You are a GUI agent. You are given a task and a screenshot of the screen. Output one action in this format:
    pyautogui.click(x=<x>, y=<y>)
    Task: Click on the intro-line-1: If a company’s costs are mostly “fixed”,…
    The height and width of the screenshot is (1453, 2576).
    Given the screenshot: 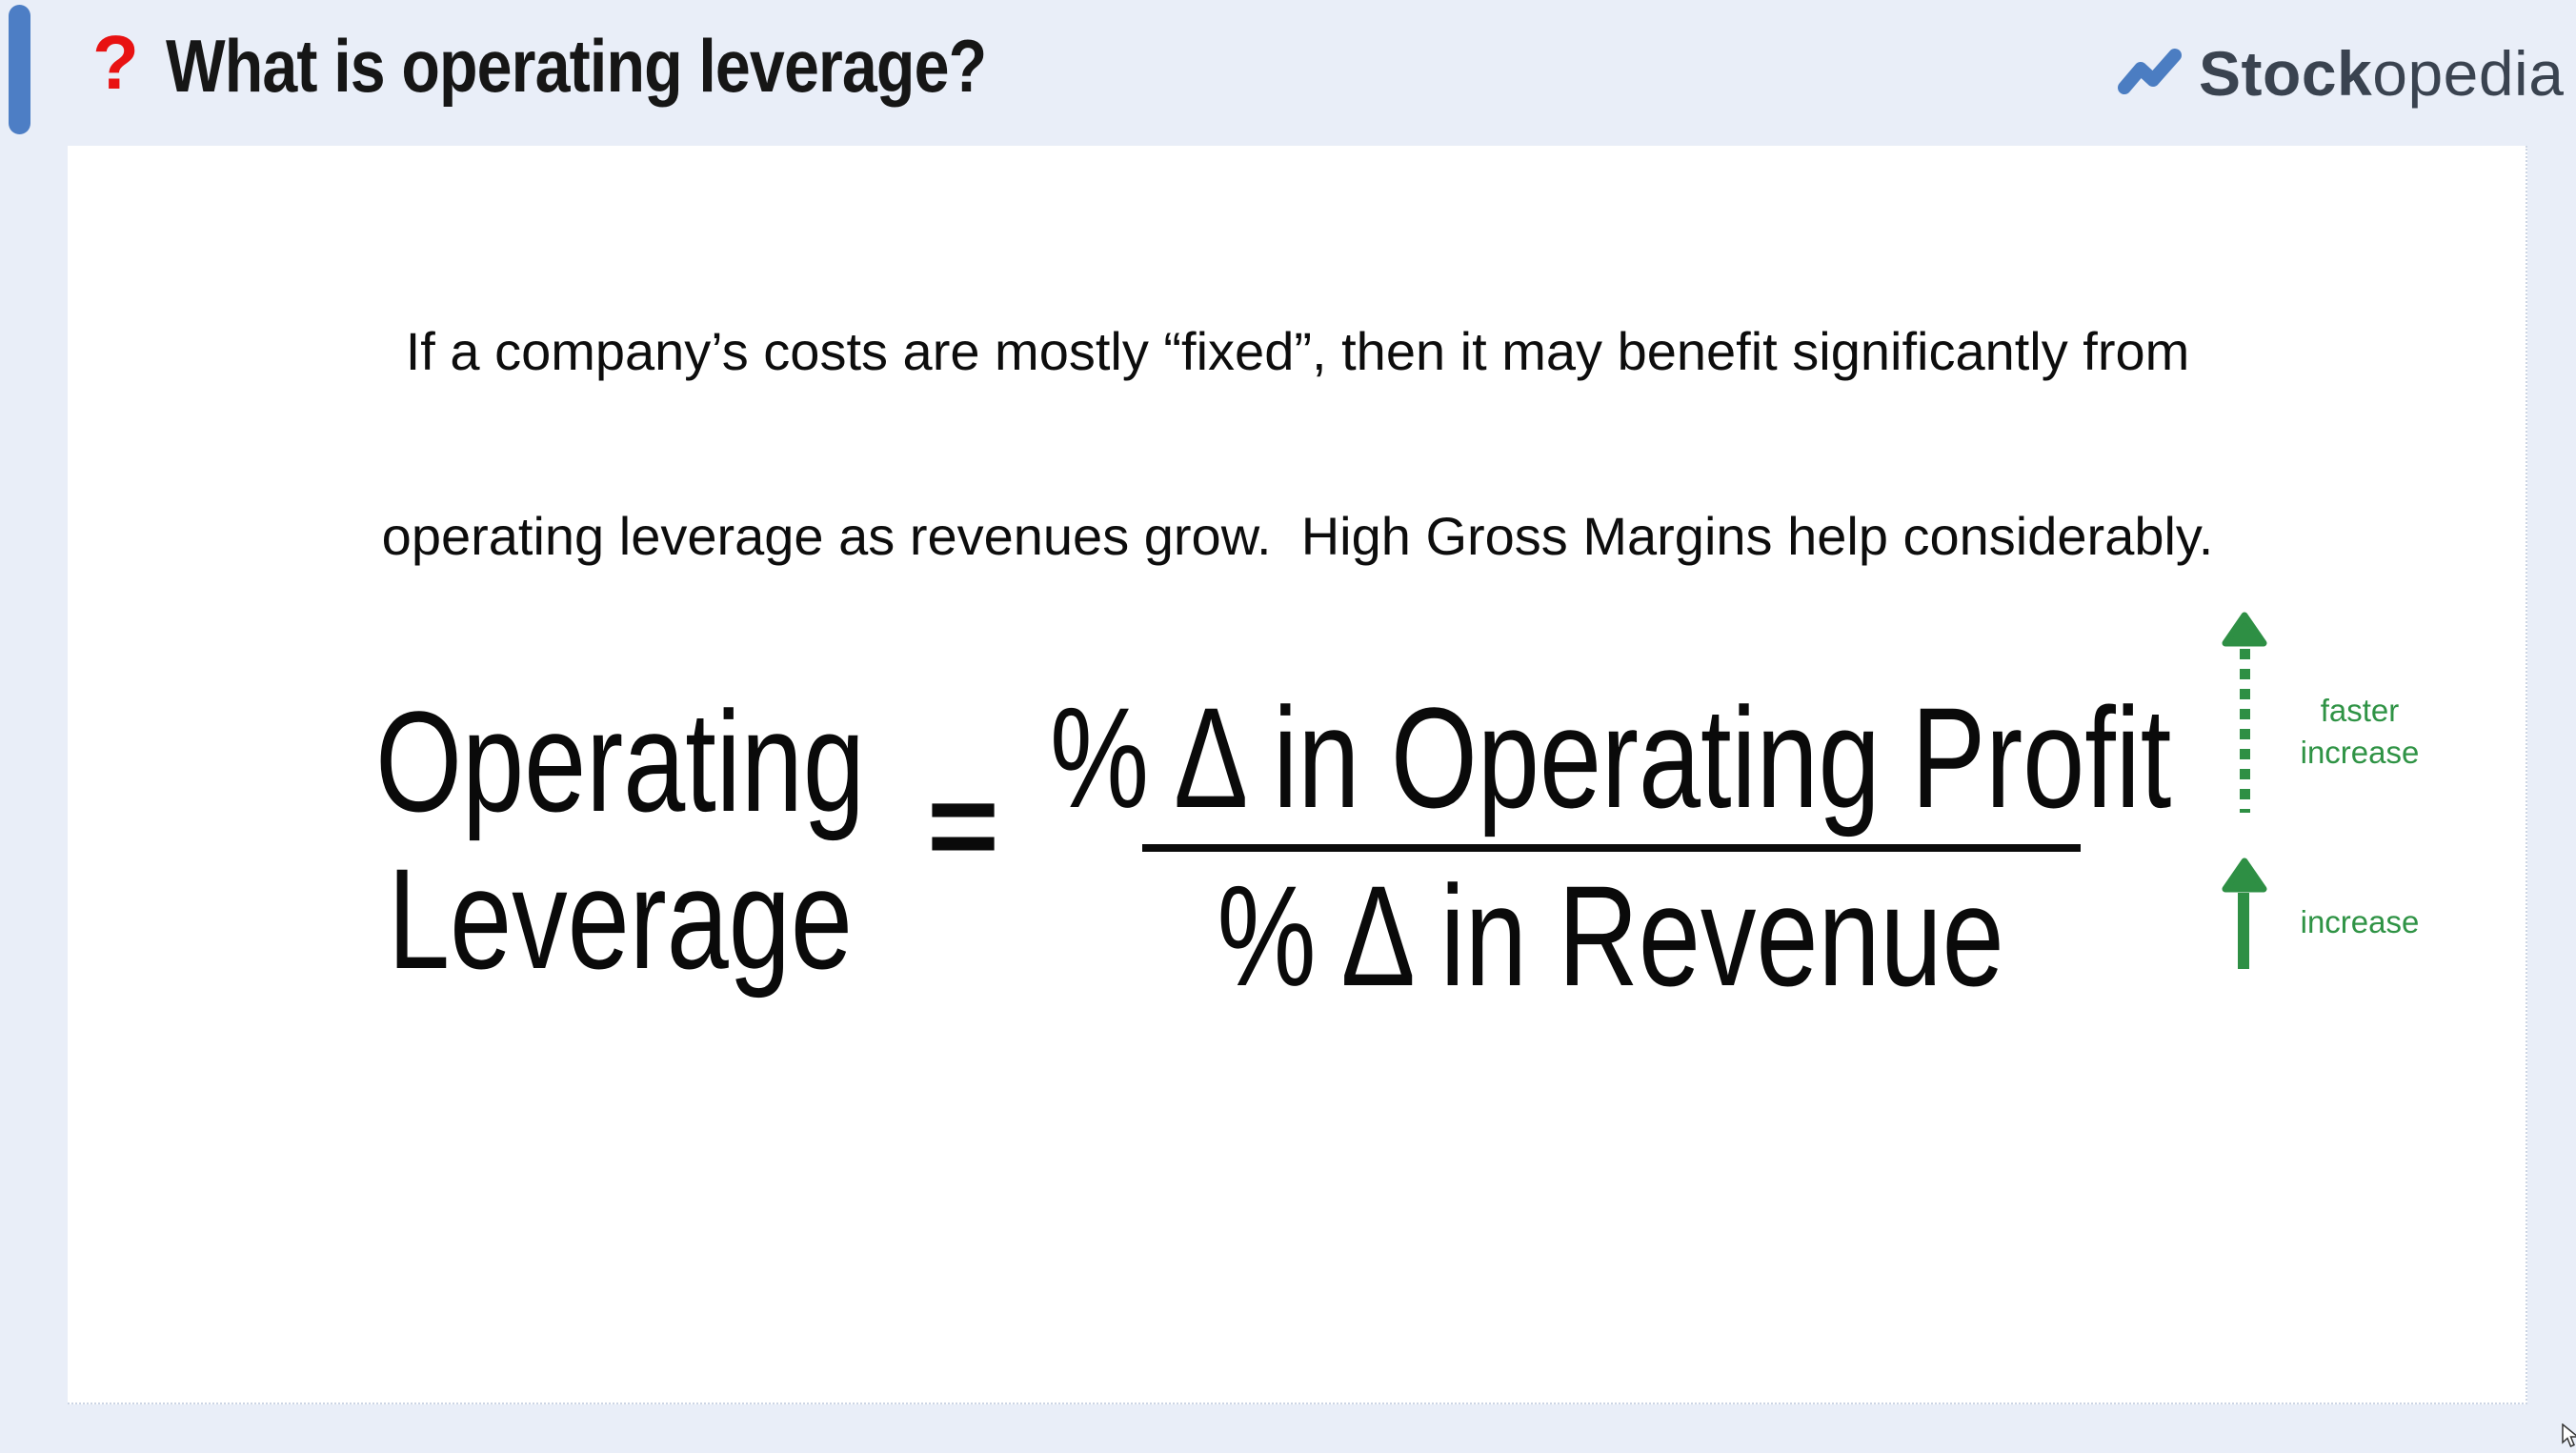 What is the action you would take?
    pyautogui.click(x=1297, y=351)
    